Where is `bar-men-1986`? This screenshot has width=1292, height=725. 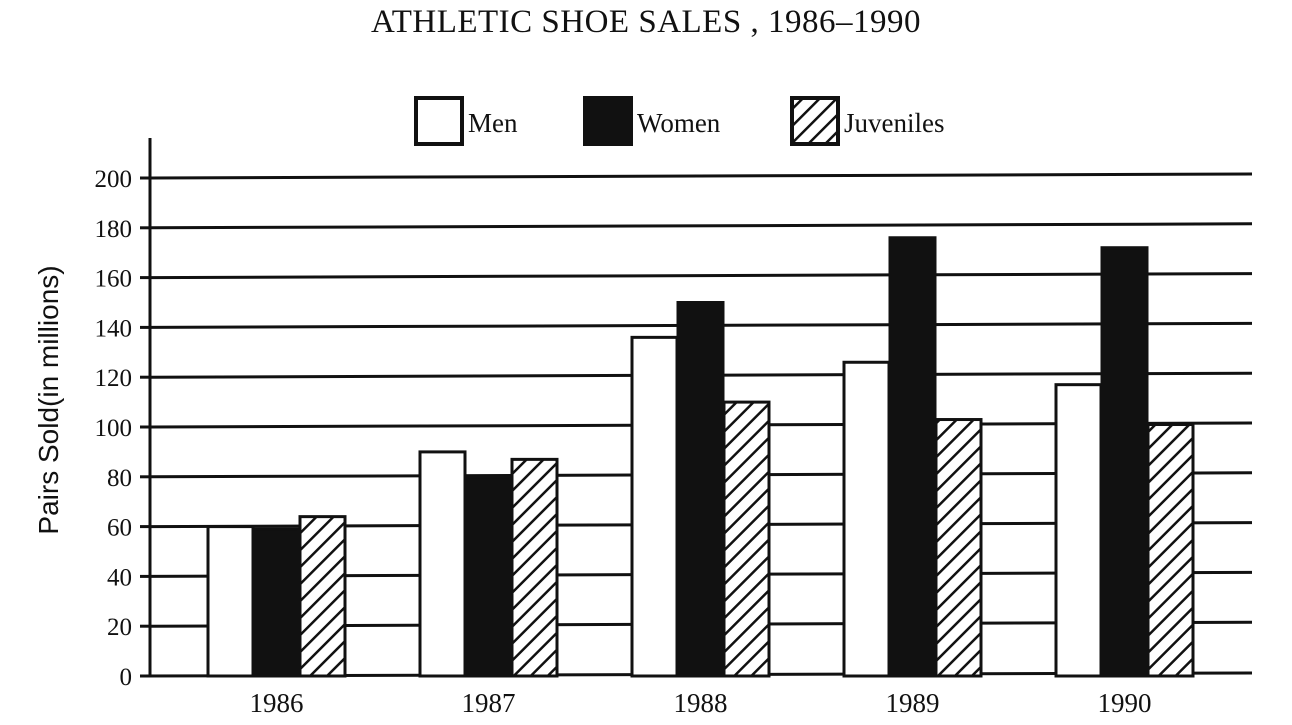 bar-men-1986 is located at coordinates (230, 601).